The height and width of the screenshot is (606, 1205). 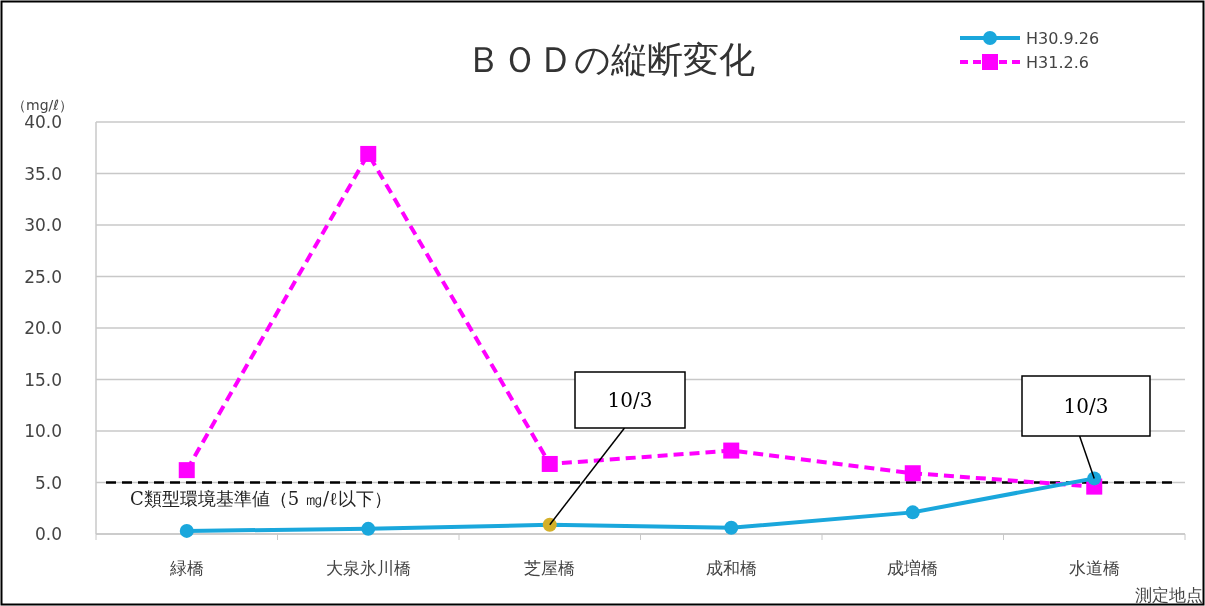 I want to click on x-tick-label: 成増橋, so click(x=913, y=568).